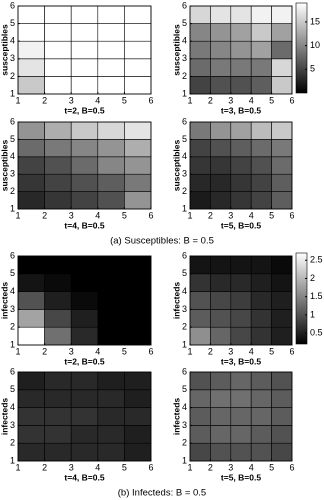 The height and width of the screenshot is (500, 324). I want to click on x-axis-label: t=3, B=0.5, so click(241, 110).